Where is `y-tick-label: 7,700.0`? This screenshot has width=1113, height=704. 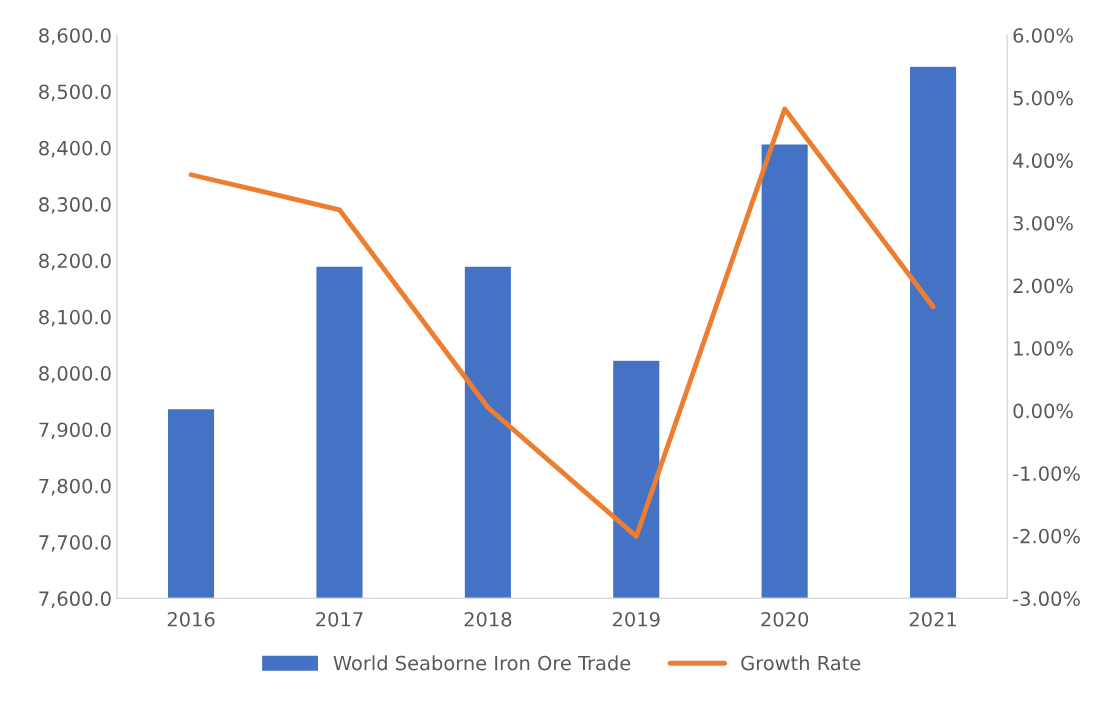
y-tick-label: 7,700.0 is located at coordinates (75, 543).